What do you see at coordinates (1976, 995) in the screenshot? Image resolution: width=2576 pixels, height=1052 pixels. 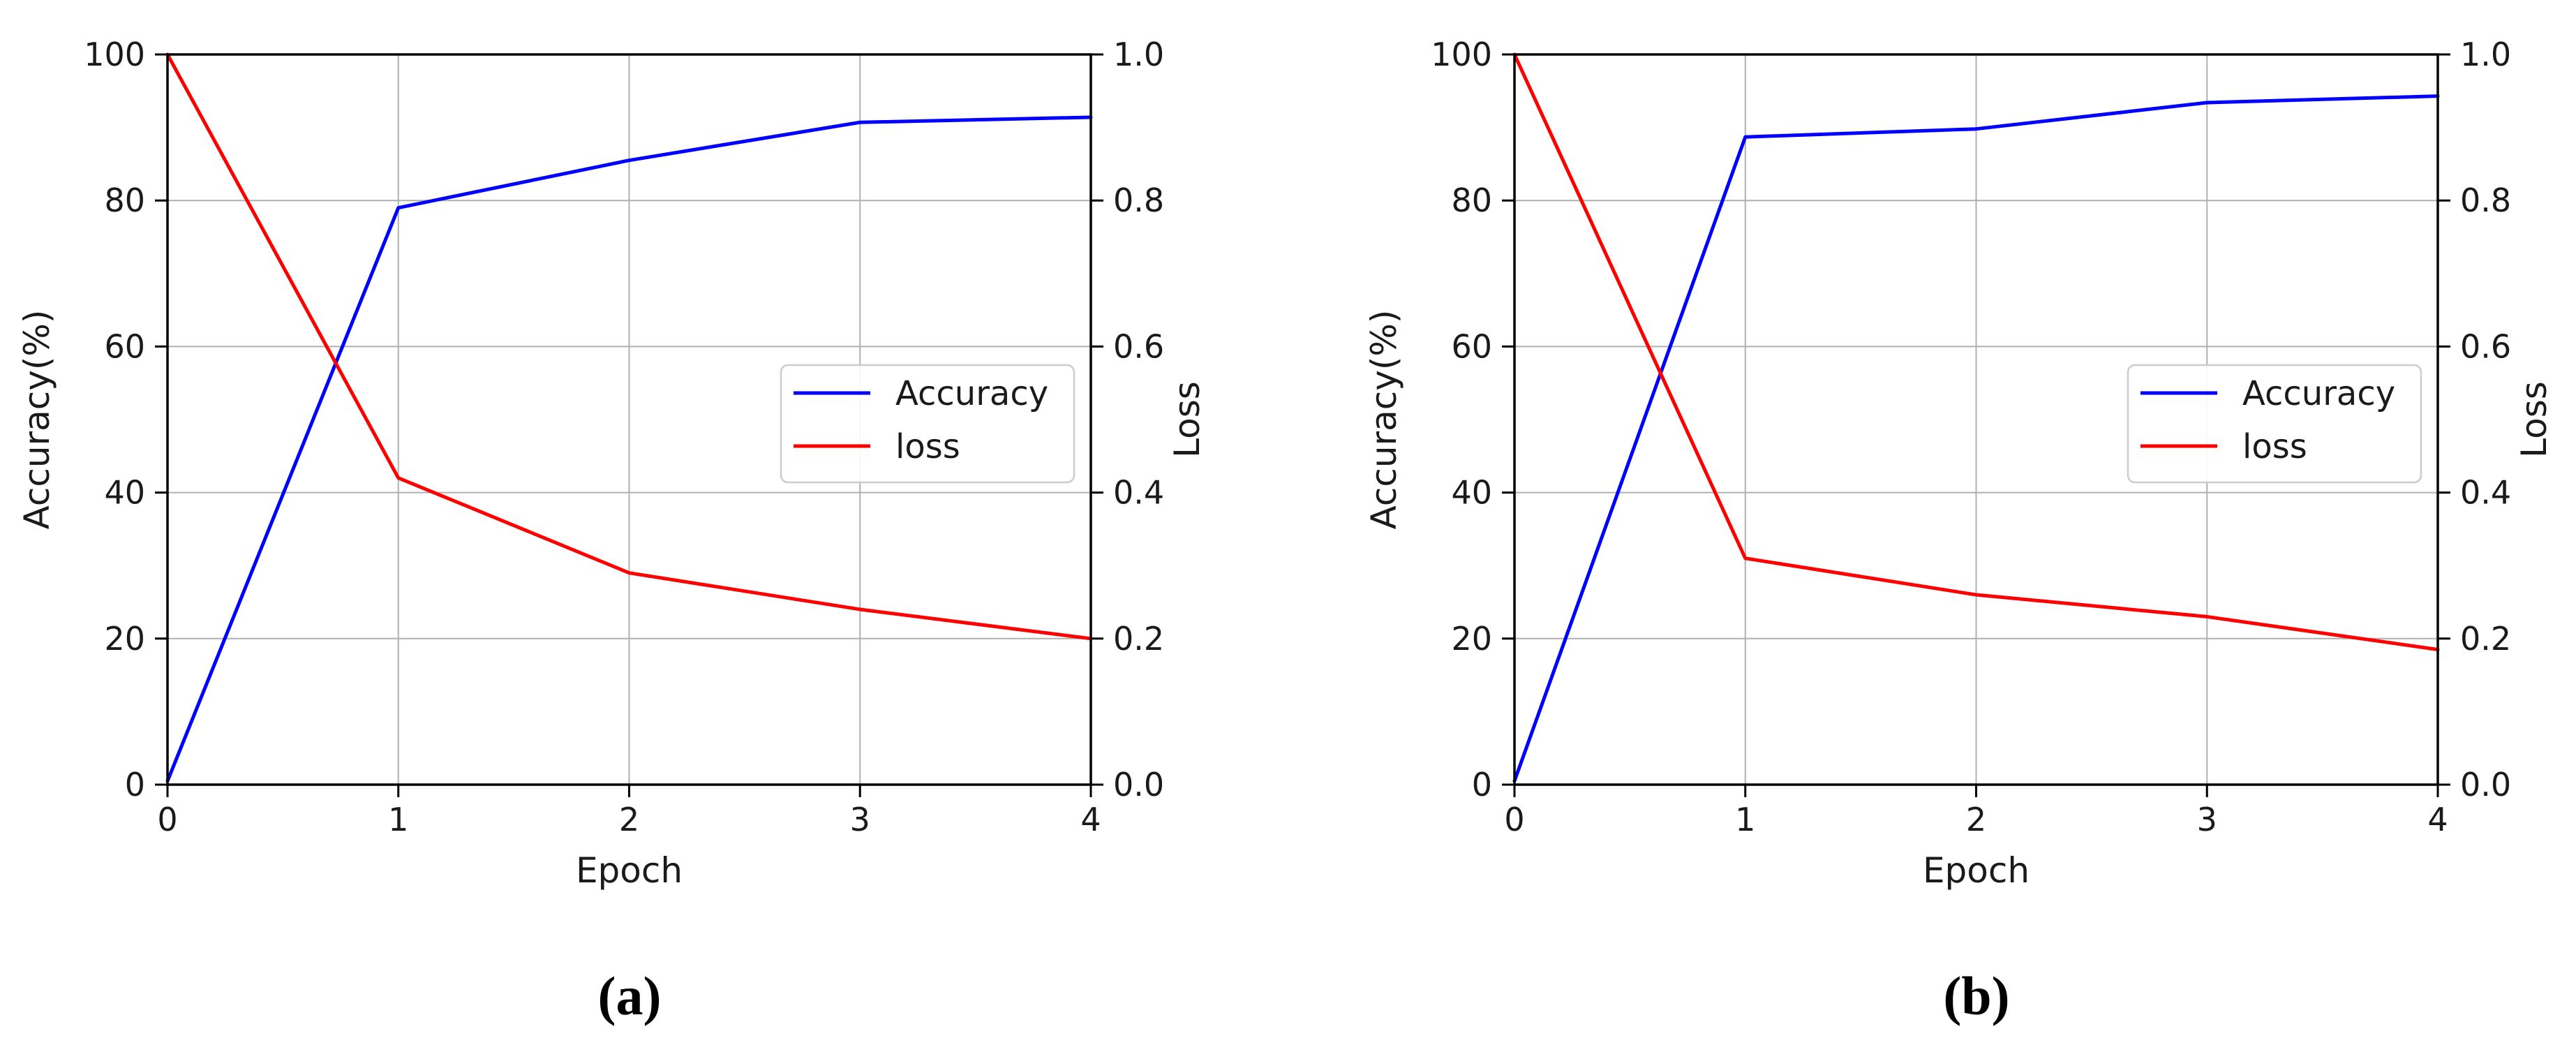 I see `caption-b: (b)` at bounding box center [1976, 995].